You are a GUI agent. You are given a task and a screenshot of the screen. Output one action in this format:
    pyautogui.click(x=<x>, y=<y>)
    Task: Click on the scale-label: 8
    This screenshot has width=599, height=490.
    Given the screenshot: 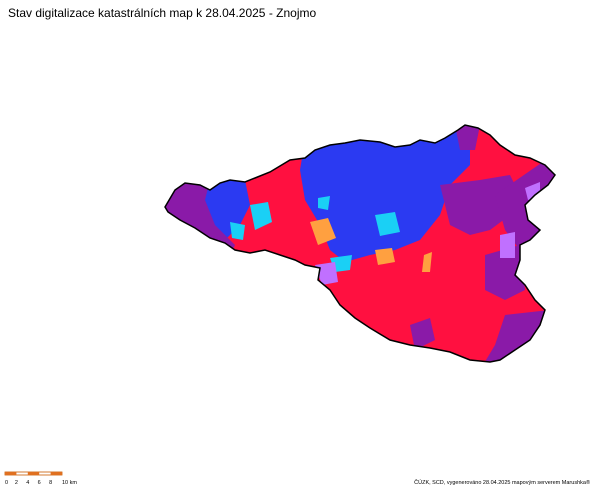 What is the action you would take?
    pyautogui.click(x=50, y=483)
    